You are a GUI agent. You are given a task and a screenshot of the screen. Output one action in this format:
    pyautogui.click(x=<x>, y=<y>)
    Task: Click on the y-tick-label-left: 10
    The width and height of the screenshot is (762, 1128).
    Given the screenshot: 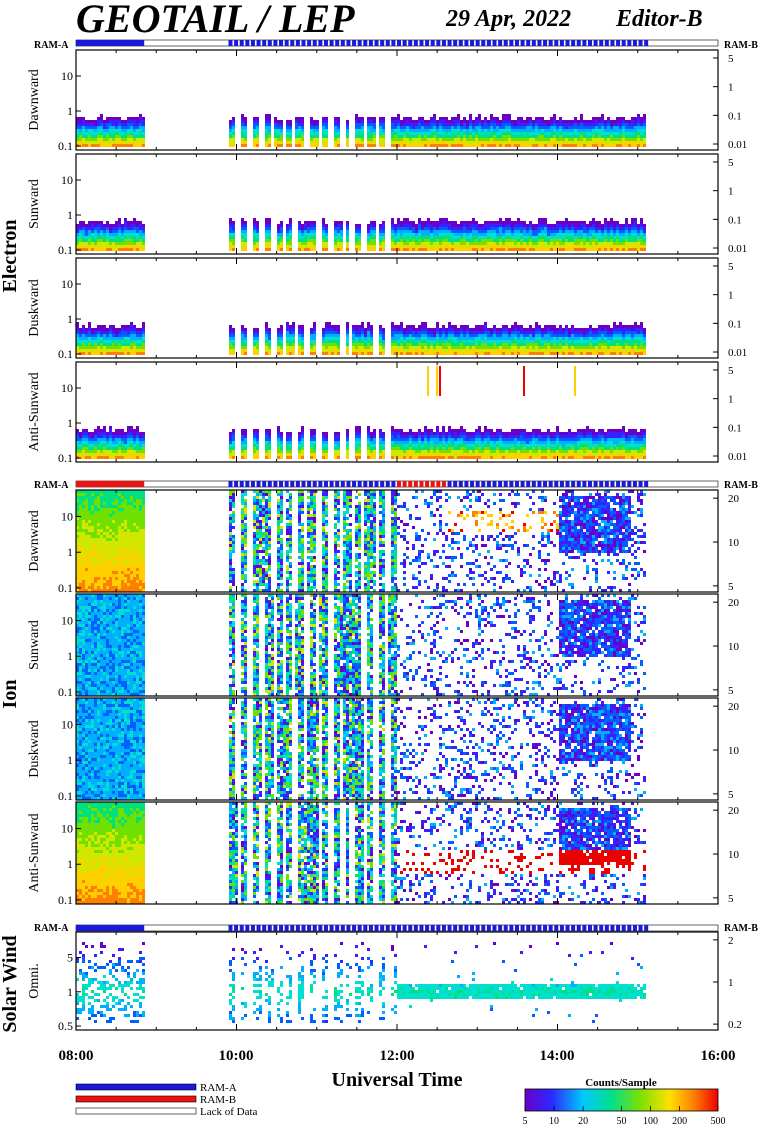 What is the action you would take?
    pyautogui.click(x=67, y=76)
    